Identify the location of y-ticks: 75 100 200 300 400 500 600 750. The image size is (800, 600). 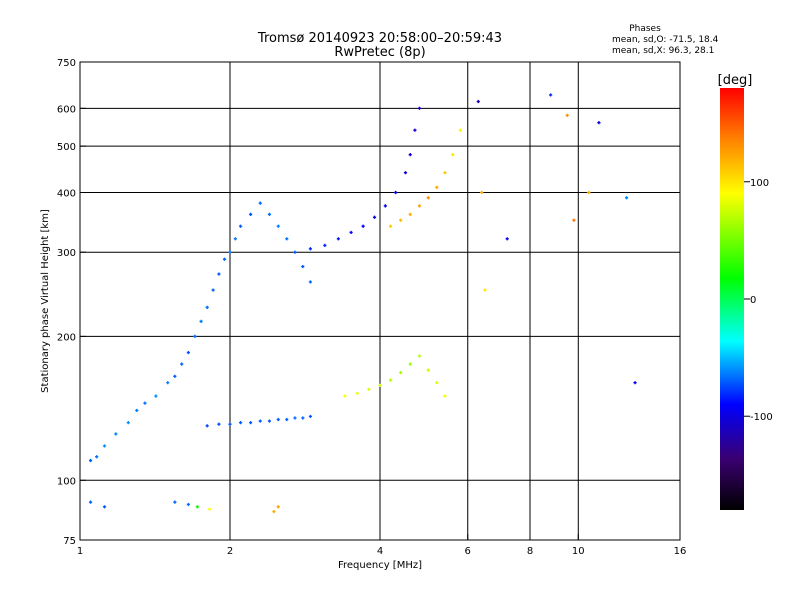
(71, 302).